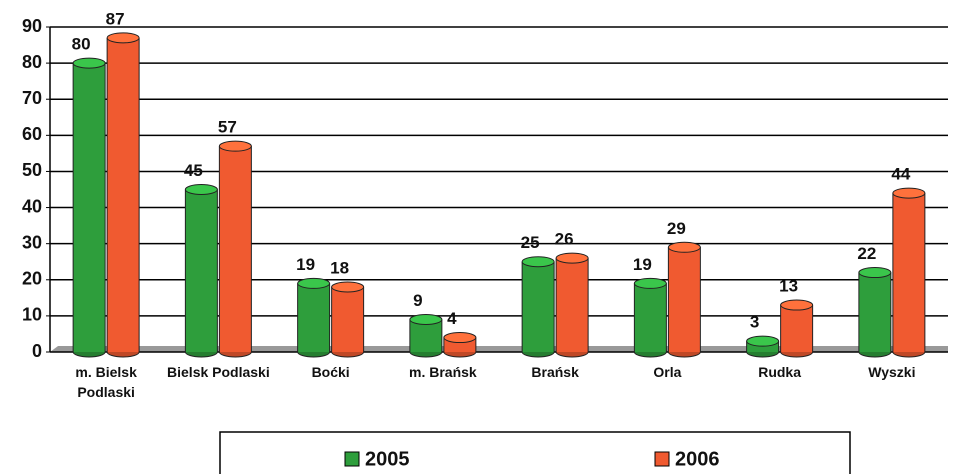 The height and width of the screenshot is (474, 953). Describe the element at coordinates (900, 174) in the screenshot. I see `value-label: 44` at that location.